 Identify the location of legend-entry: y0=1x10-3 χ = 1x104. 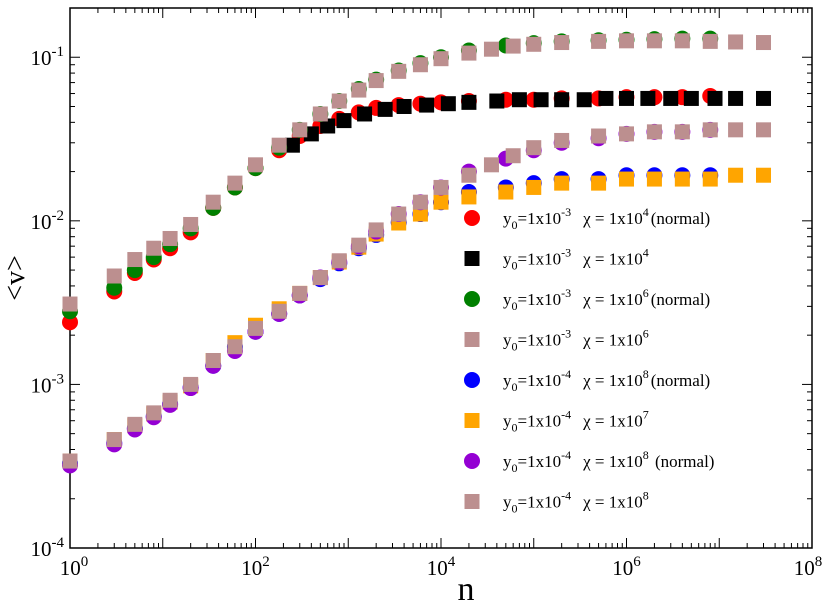
(556, 259).